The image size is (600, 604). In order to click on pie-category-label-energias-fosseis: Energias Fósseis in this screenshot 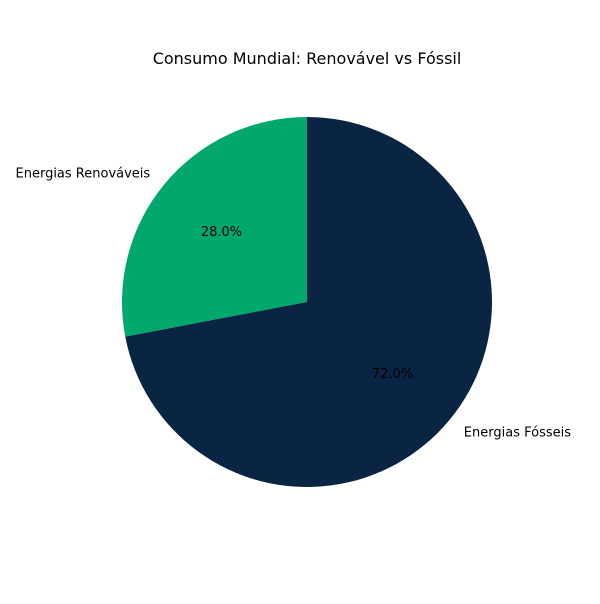, I will do `click(517, 433)`.